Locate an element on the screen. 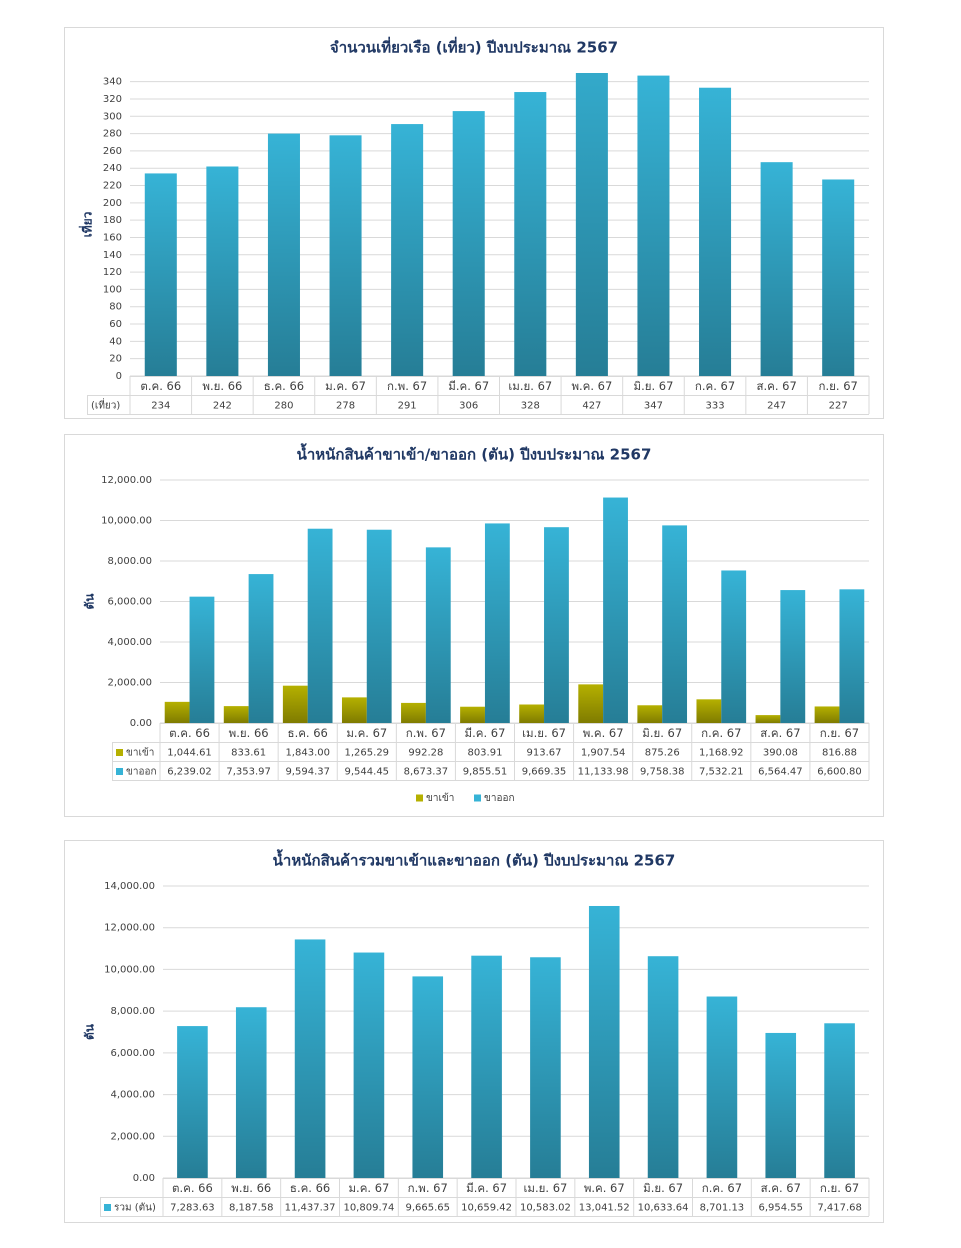  y-tick-label: 12,000.00 is located at coordinates (129, 928).